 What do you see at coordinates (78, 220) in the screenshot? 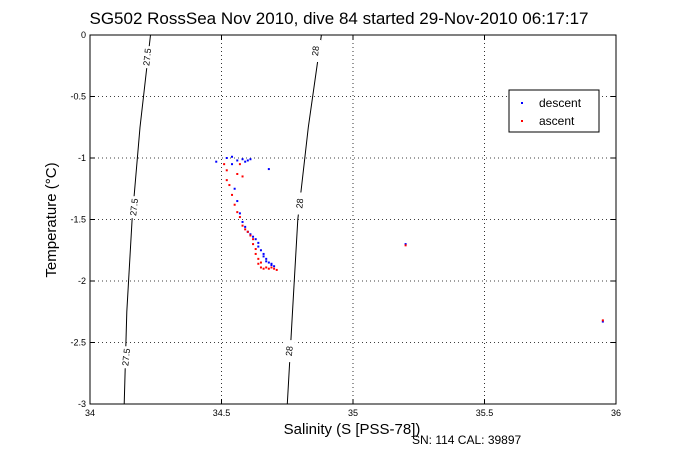
I see `y-tick-label: -1.5` at bounding box center [78, 220].